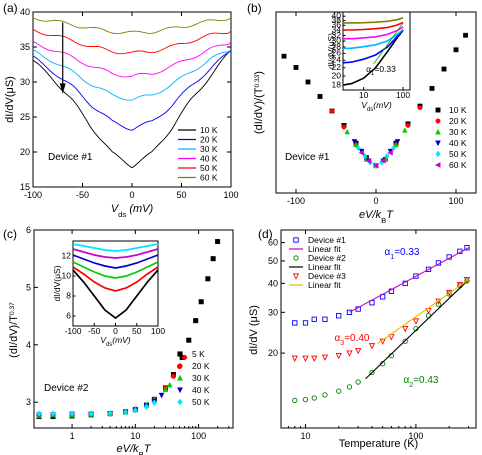  I want to click on alpha-annotation: α3=0.40, so click(352, 340).